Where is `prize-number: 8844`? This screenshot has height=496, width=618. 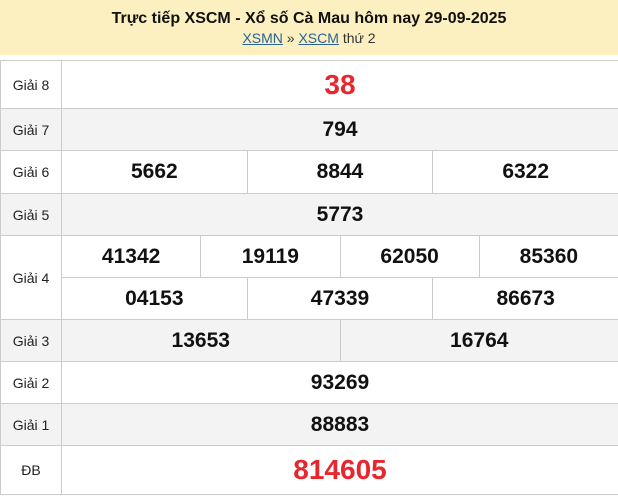 prize-number: 8844 is located at coordinates (339, 172).